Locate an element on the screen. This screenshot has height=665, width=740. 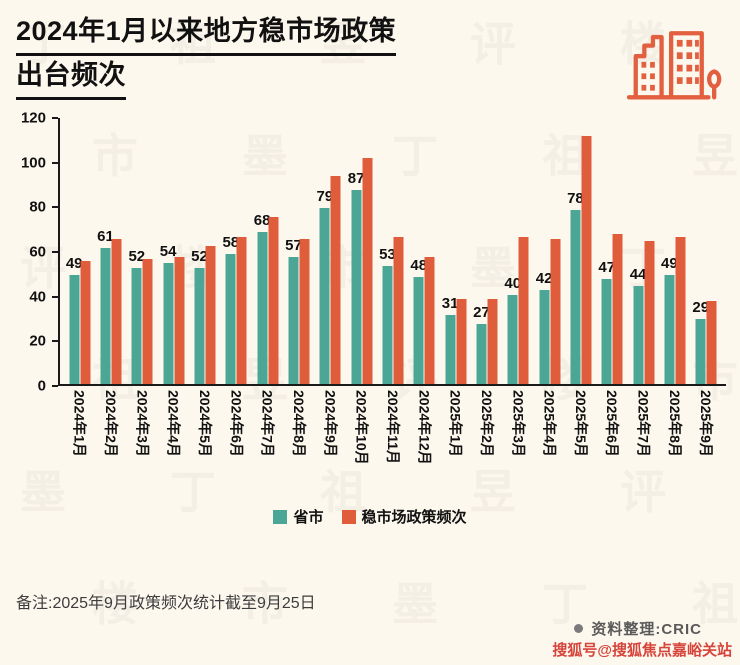
bar-group: 29 is located at coordinates (706, 251).